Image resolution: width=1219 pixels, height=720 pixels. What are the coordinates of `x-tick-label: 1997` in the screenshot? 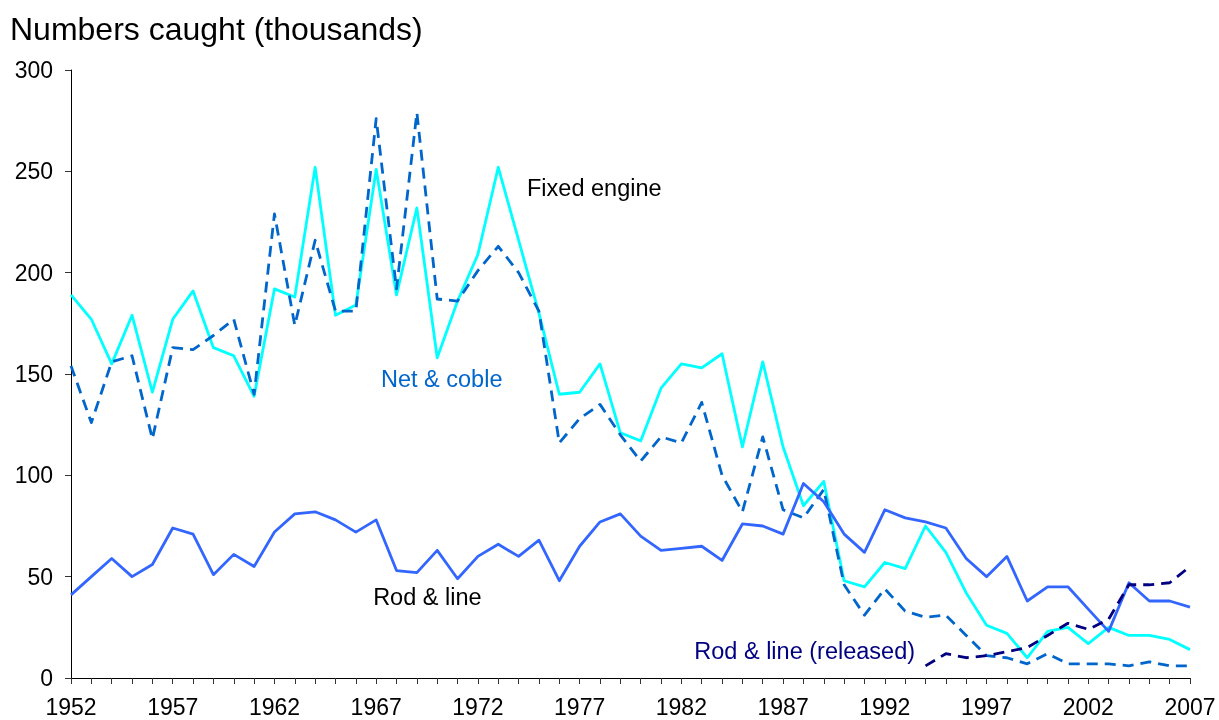 It's located at (986, 706).